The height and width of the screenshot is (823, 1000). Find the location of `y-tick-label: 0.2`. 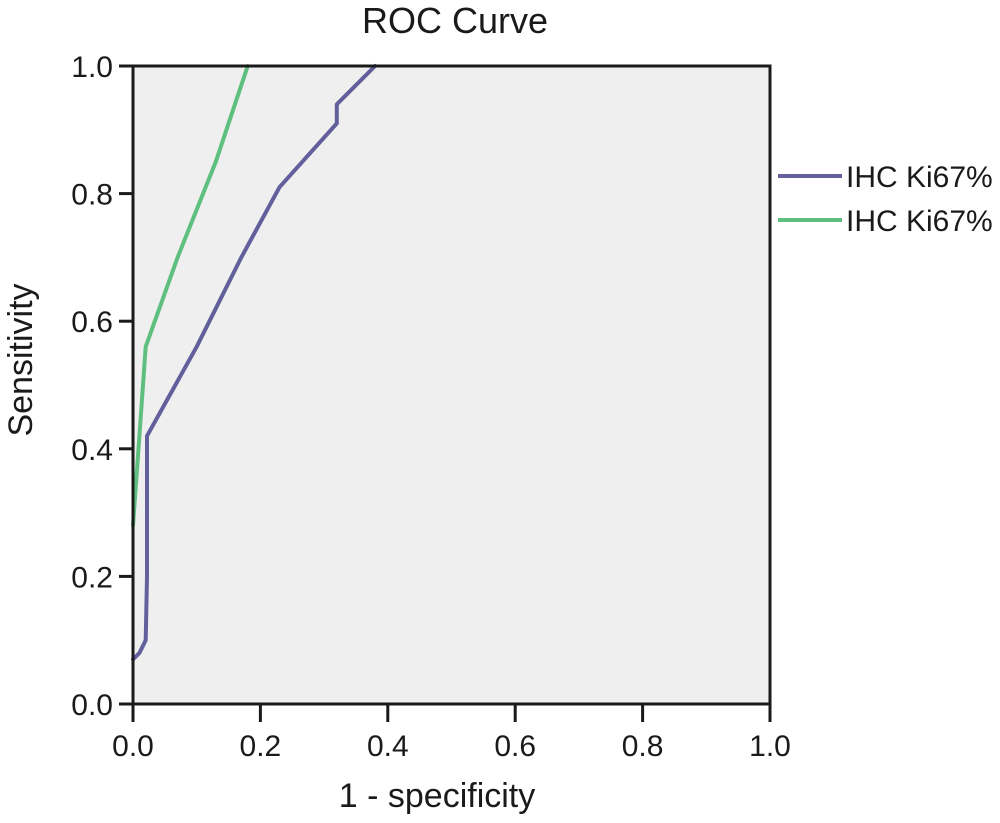

y-tick-label: 0.2 is located at coordinates (92, 577).